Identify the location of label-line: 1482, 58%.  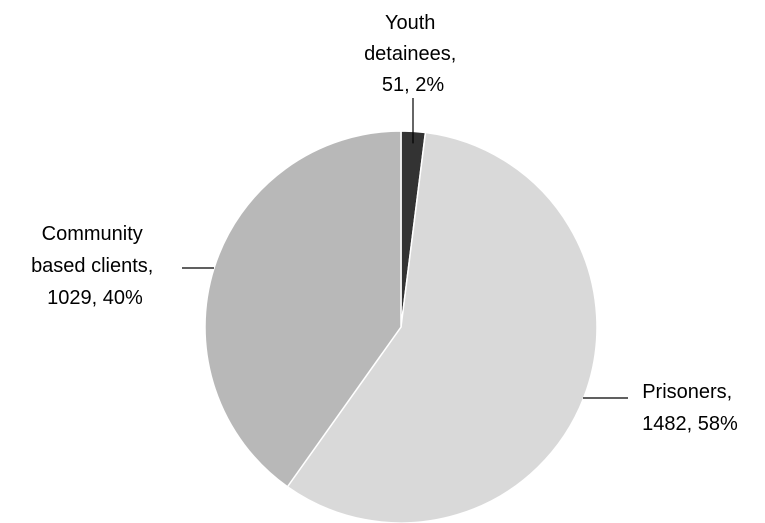
(690, 424).